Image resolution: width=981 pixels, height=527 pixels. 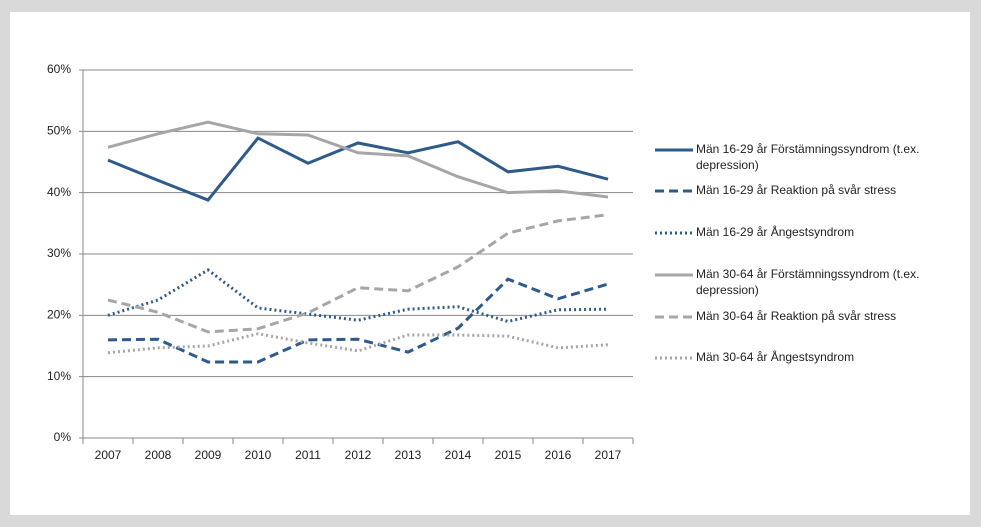 What do you see at coordinates (208, 455) in the screenshot?
I see `x-tick-label: 2009` at bounding box center [208, 455].